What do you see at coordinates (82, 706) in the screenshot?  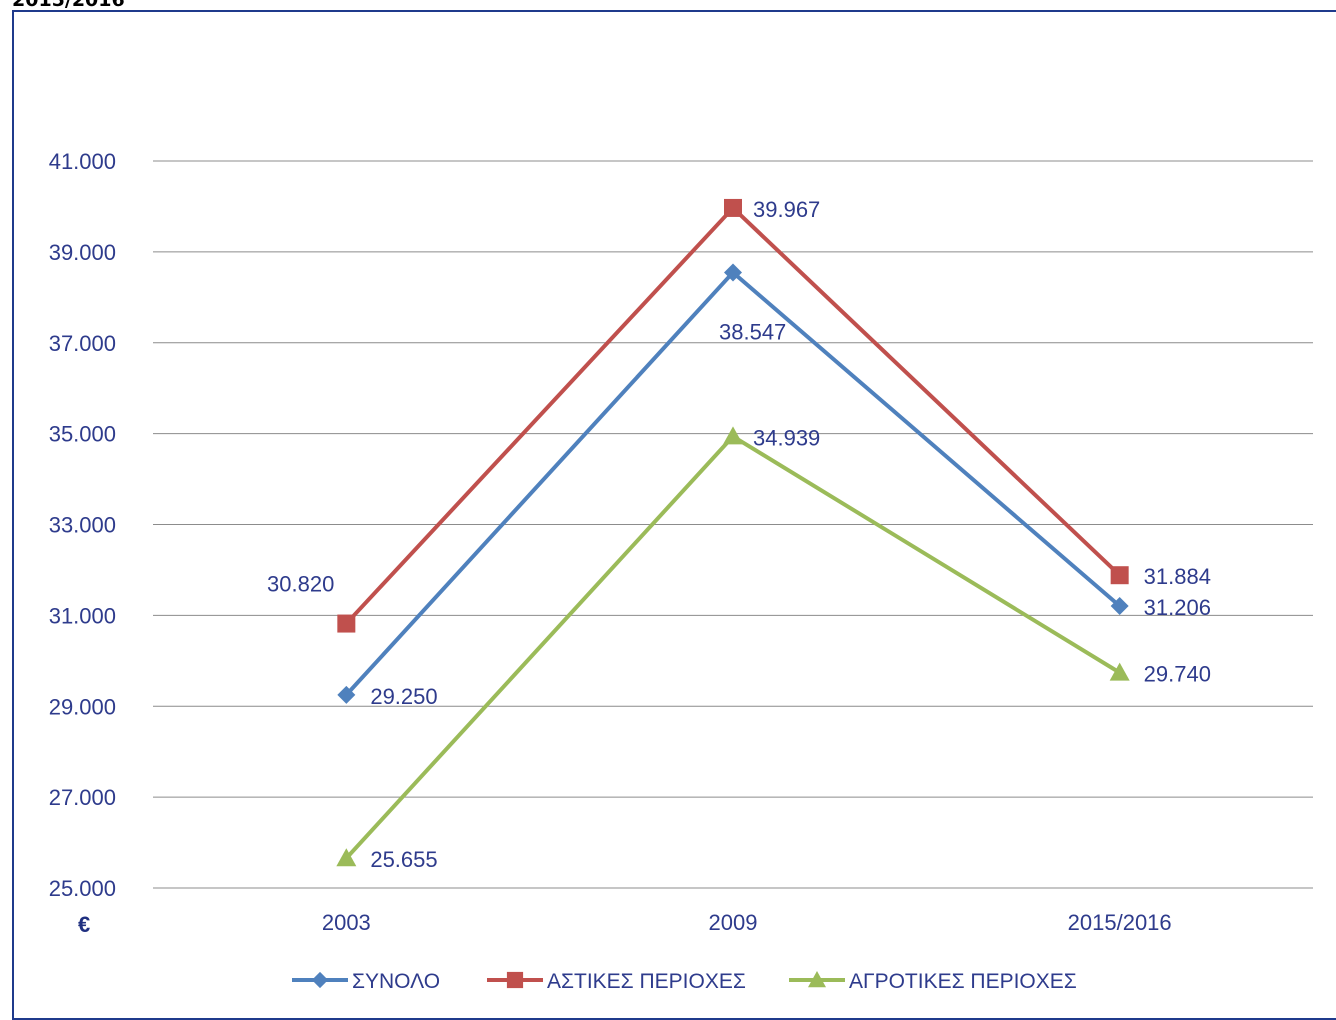 I see `y-tick-label: 29.000` at bounding box center [82, 706].